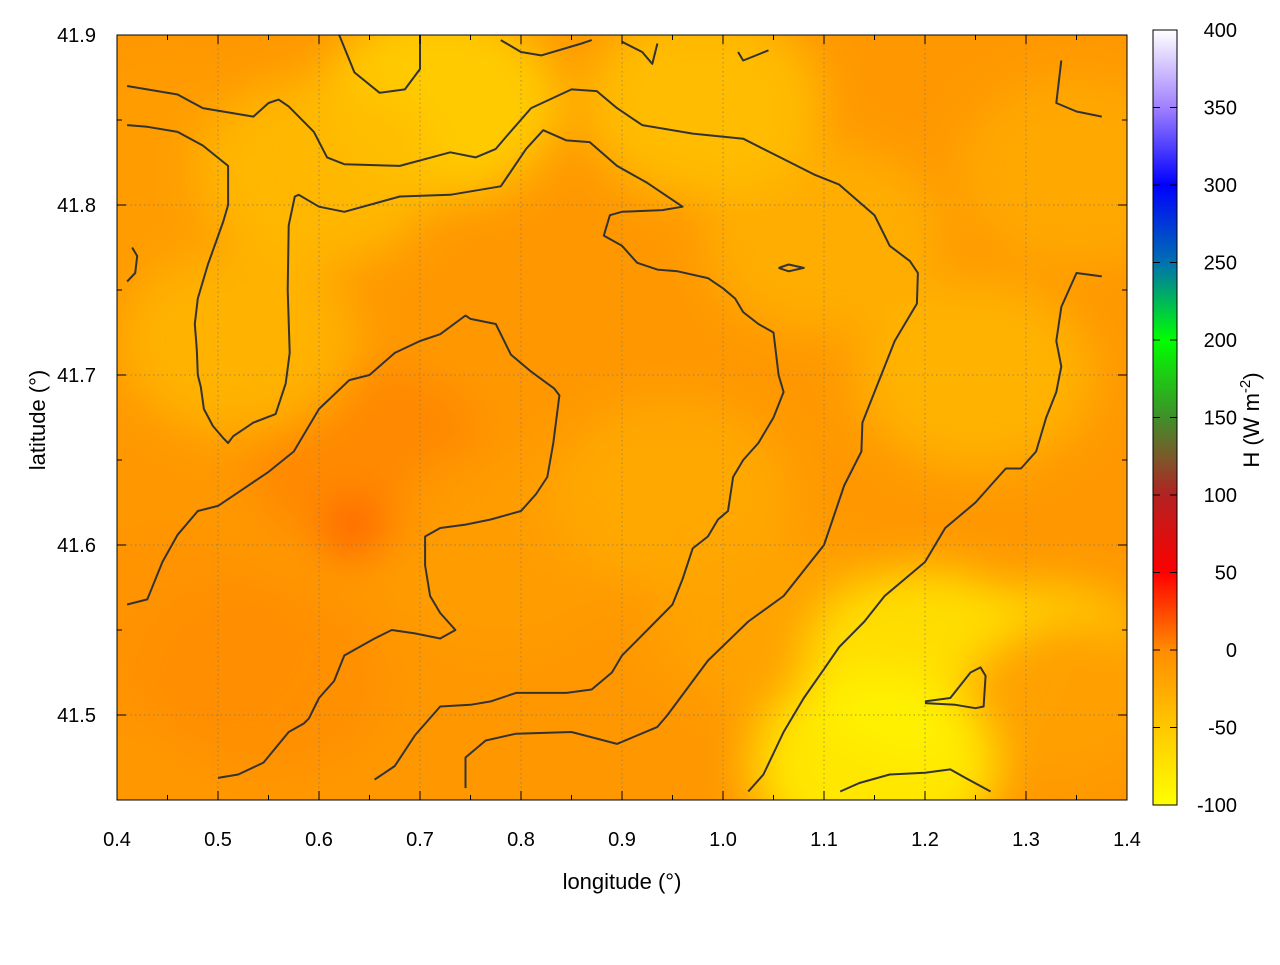 Image resolution: width=1280 pixels, height=965 pixels. I want to click on y-tick-labels: 41.5 41.6 41.7 41.8 41.9, so click(76, 376).